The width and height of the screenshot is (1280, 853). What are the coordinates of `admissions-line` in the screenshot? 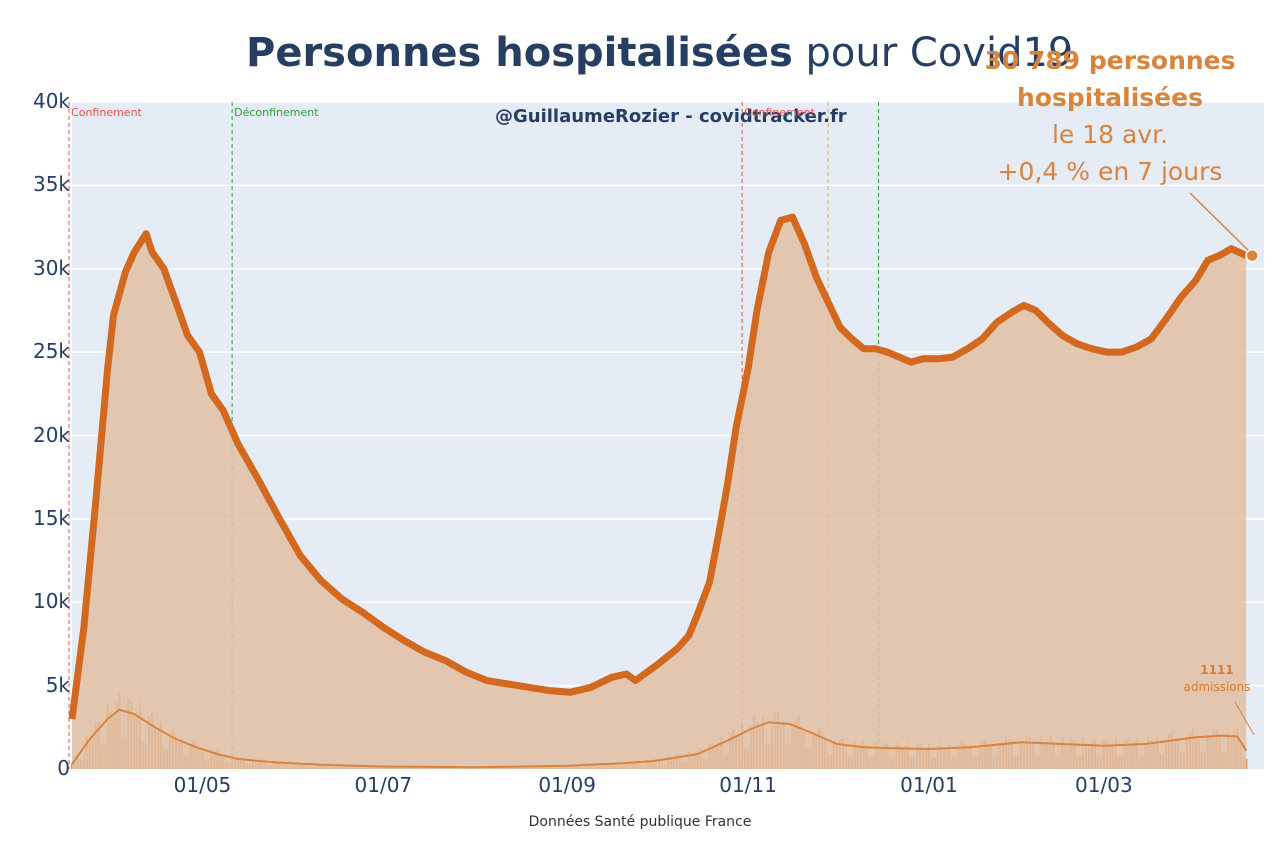 It's located at (659, 738).